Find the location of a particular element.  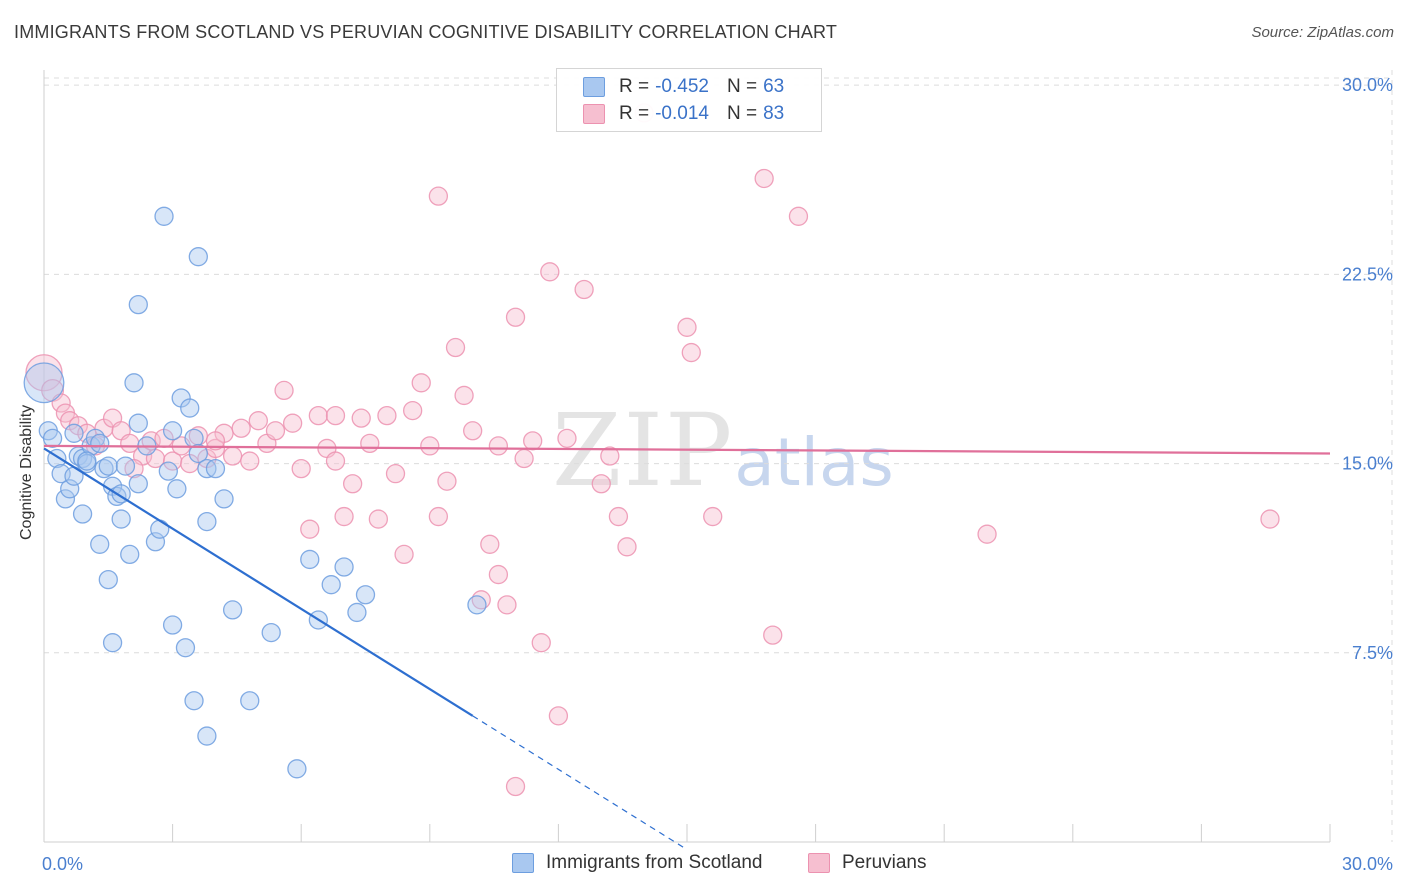

legend-row-scotland: R = -0.452 N = 63 is located at coordinates (683, 87).